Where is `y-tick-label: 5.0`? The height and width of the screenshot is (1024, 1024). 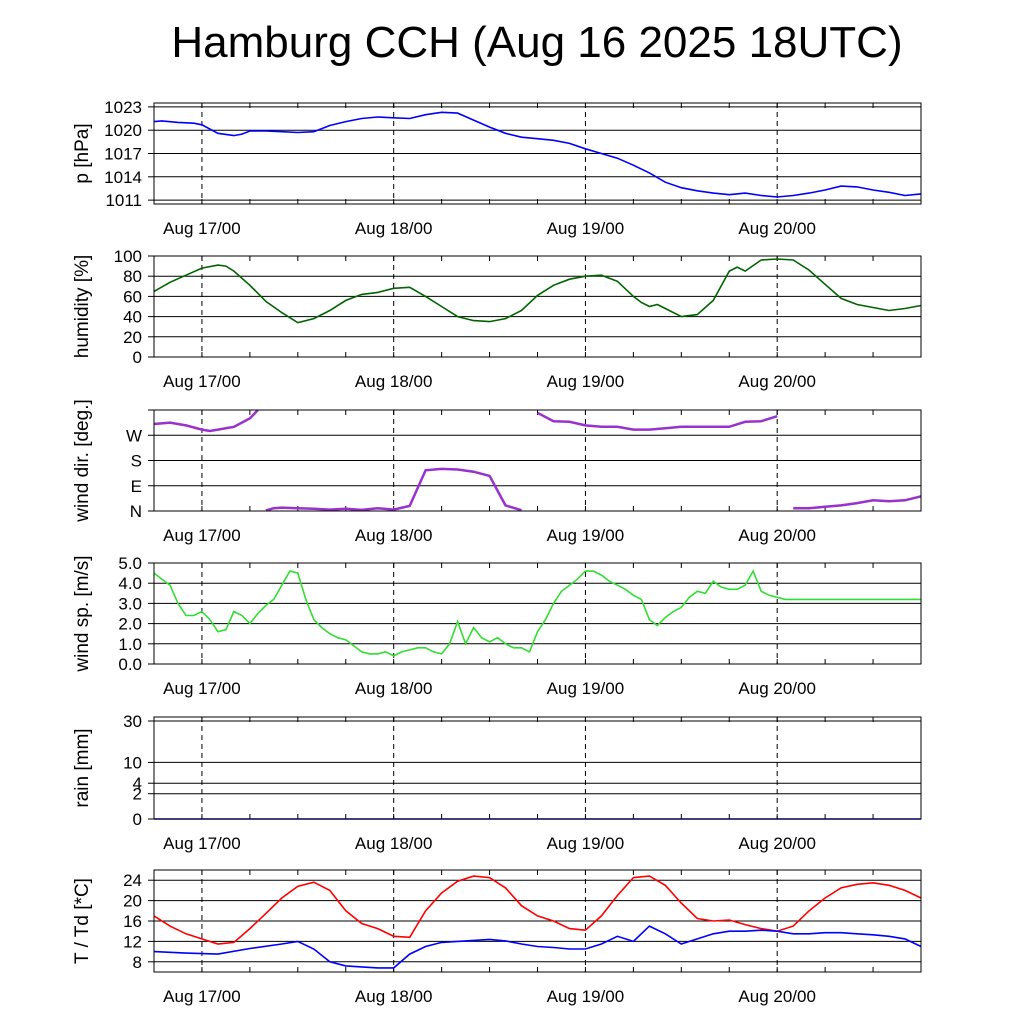 y-tick-label: 5.0 is located at coordinates (130, 563).